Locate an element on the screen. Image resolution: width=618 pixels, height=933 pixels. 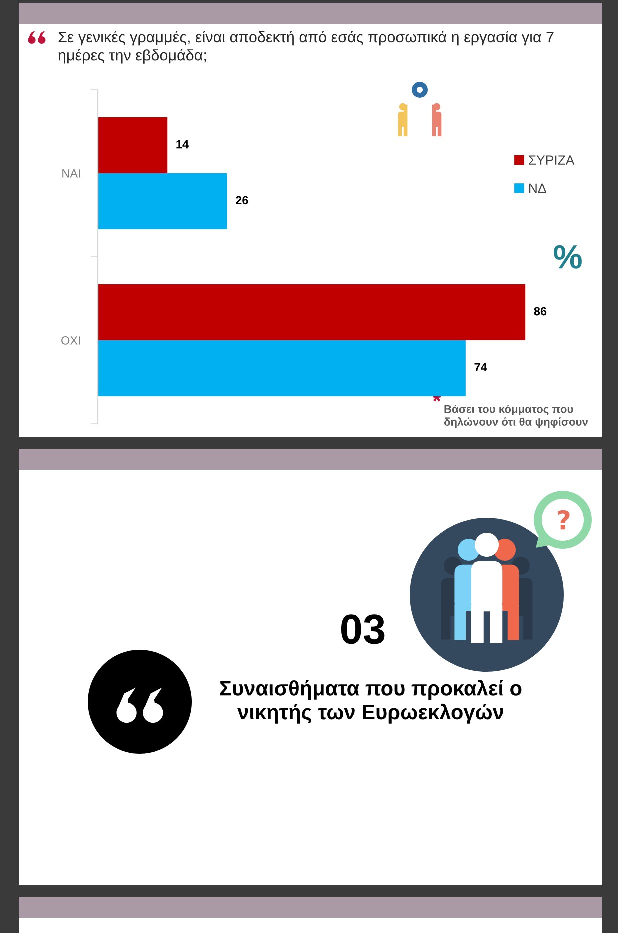
legend-label: ΣΥΡΙΖΑ is located at coordinates (552, 160).